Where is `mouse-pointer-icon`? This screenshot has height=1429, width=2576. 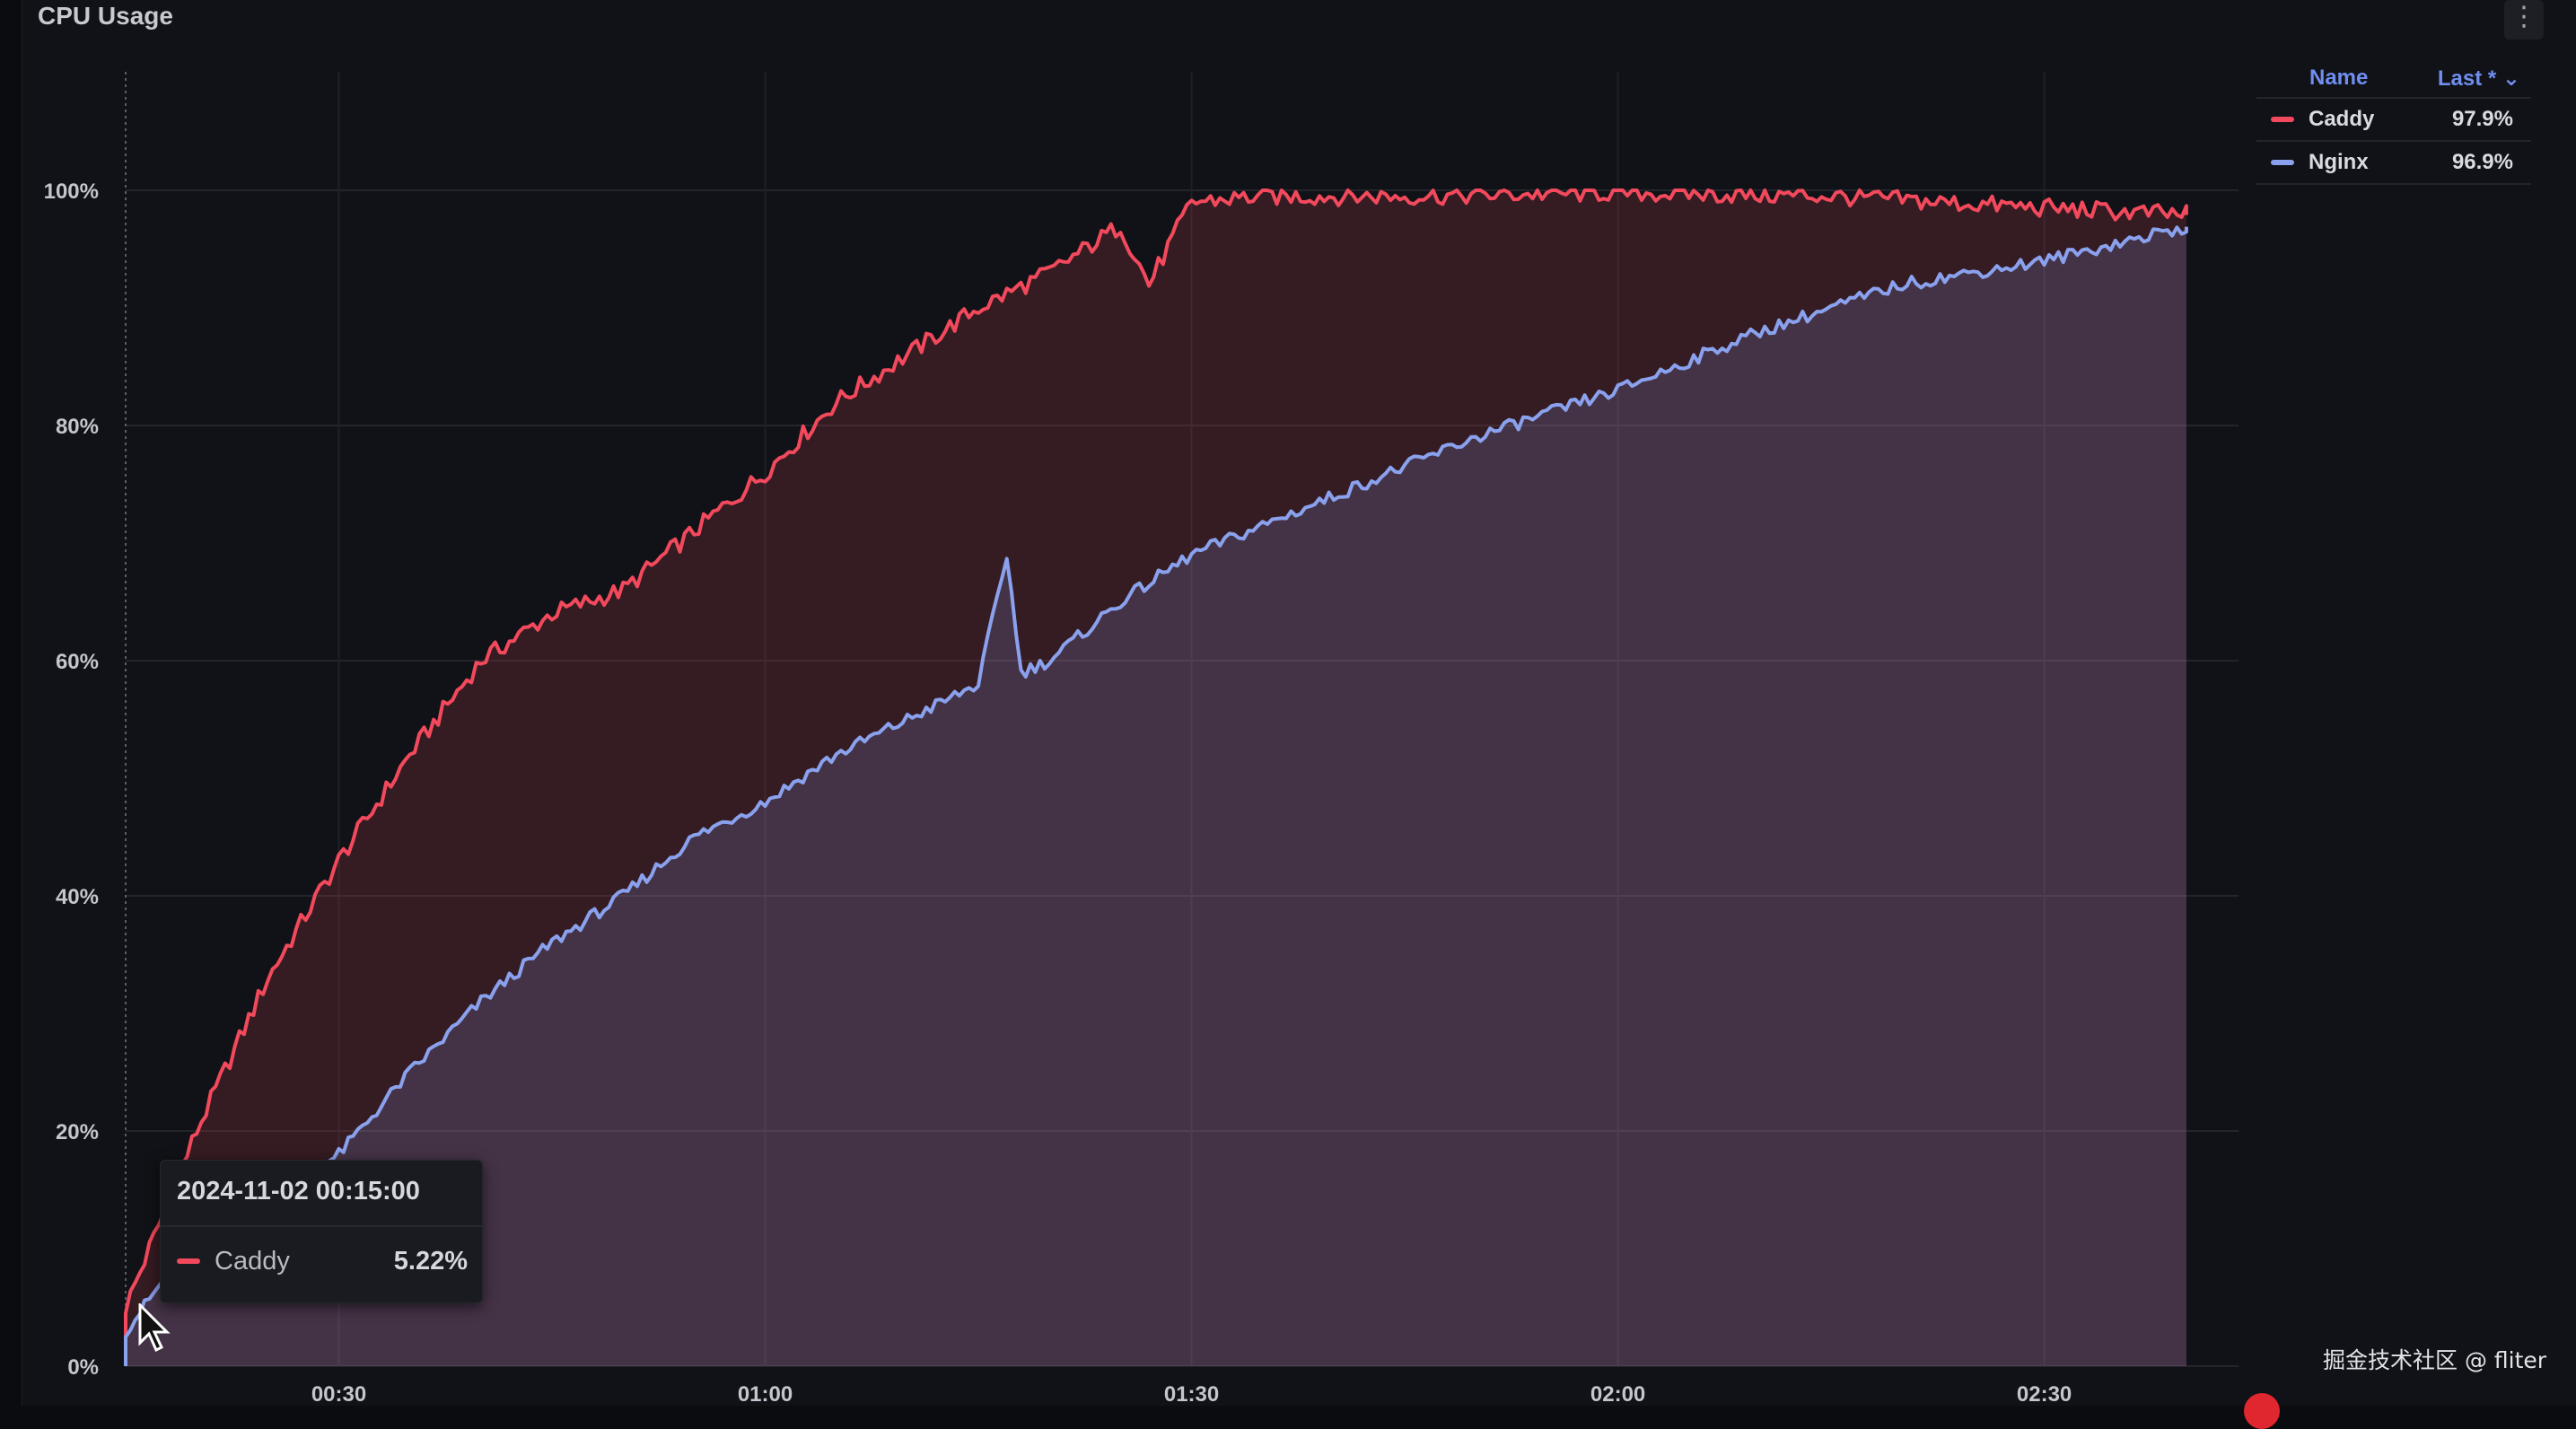
mouse-pointer-icon is located at coordinates (154, 1328).